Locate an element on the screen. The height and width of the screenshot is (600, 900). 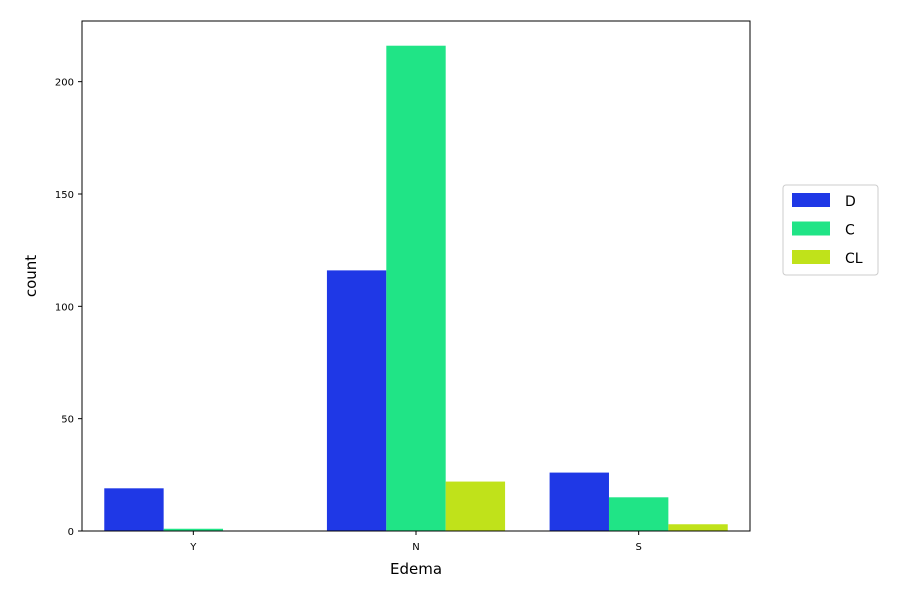
legend-swatch-cl is located at coordinates (811, 257).